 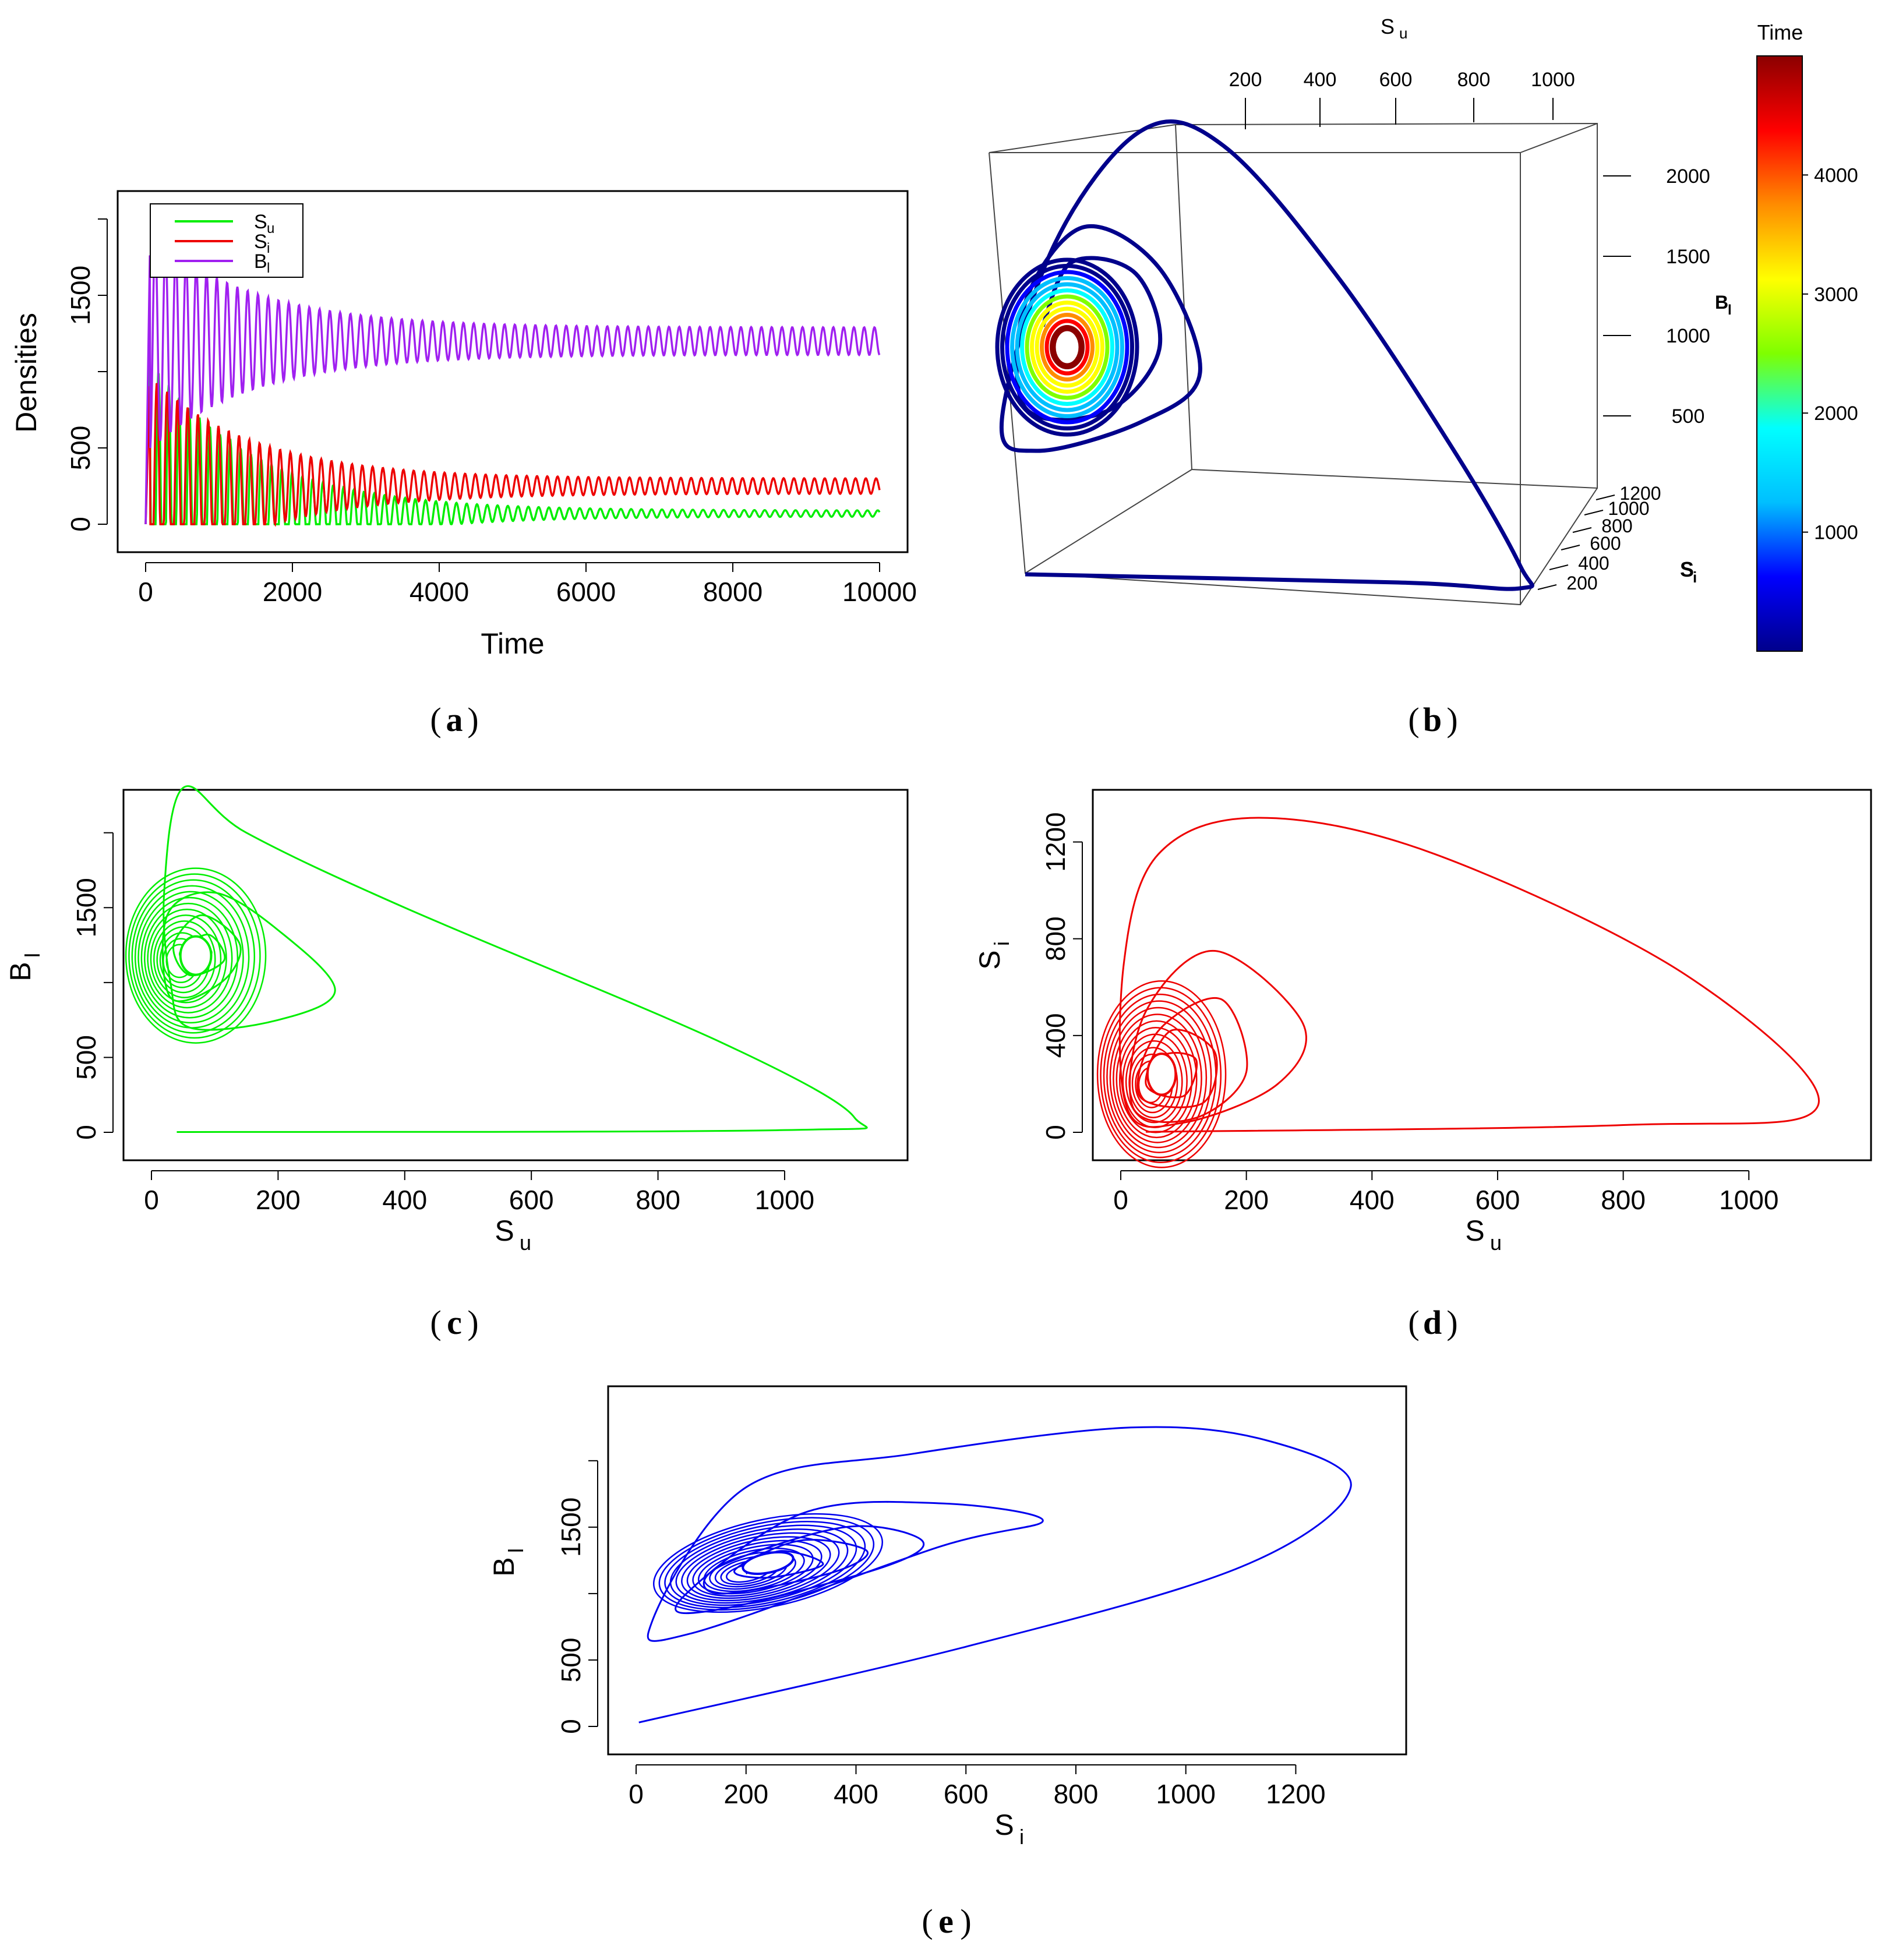 I want to click on panel-d-trajectory, so click(x=1458, y=993).